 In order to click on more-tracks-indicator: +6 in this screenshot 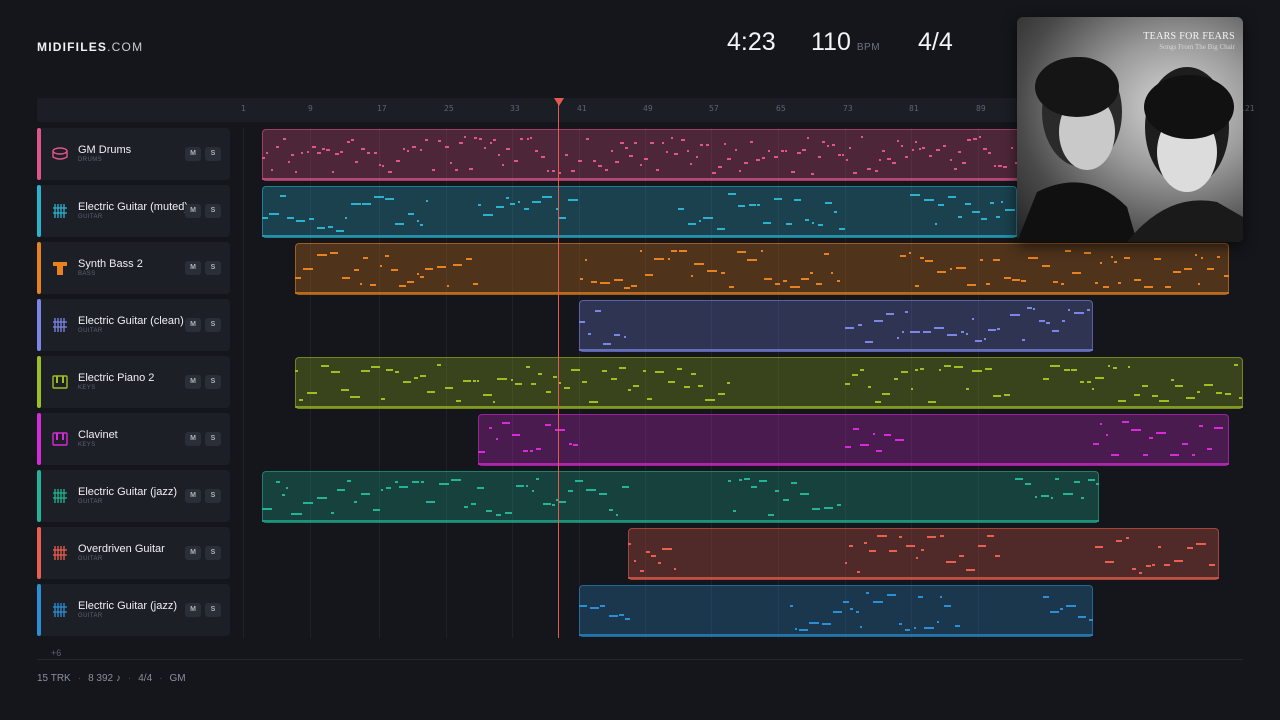, I will do `click(56, 653)`.